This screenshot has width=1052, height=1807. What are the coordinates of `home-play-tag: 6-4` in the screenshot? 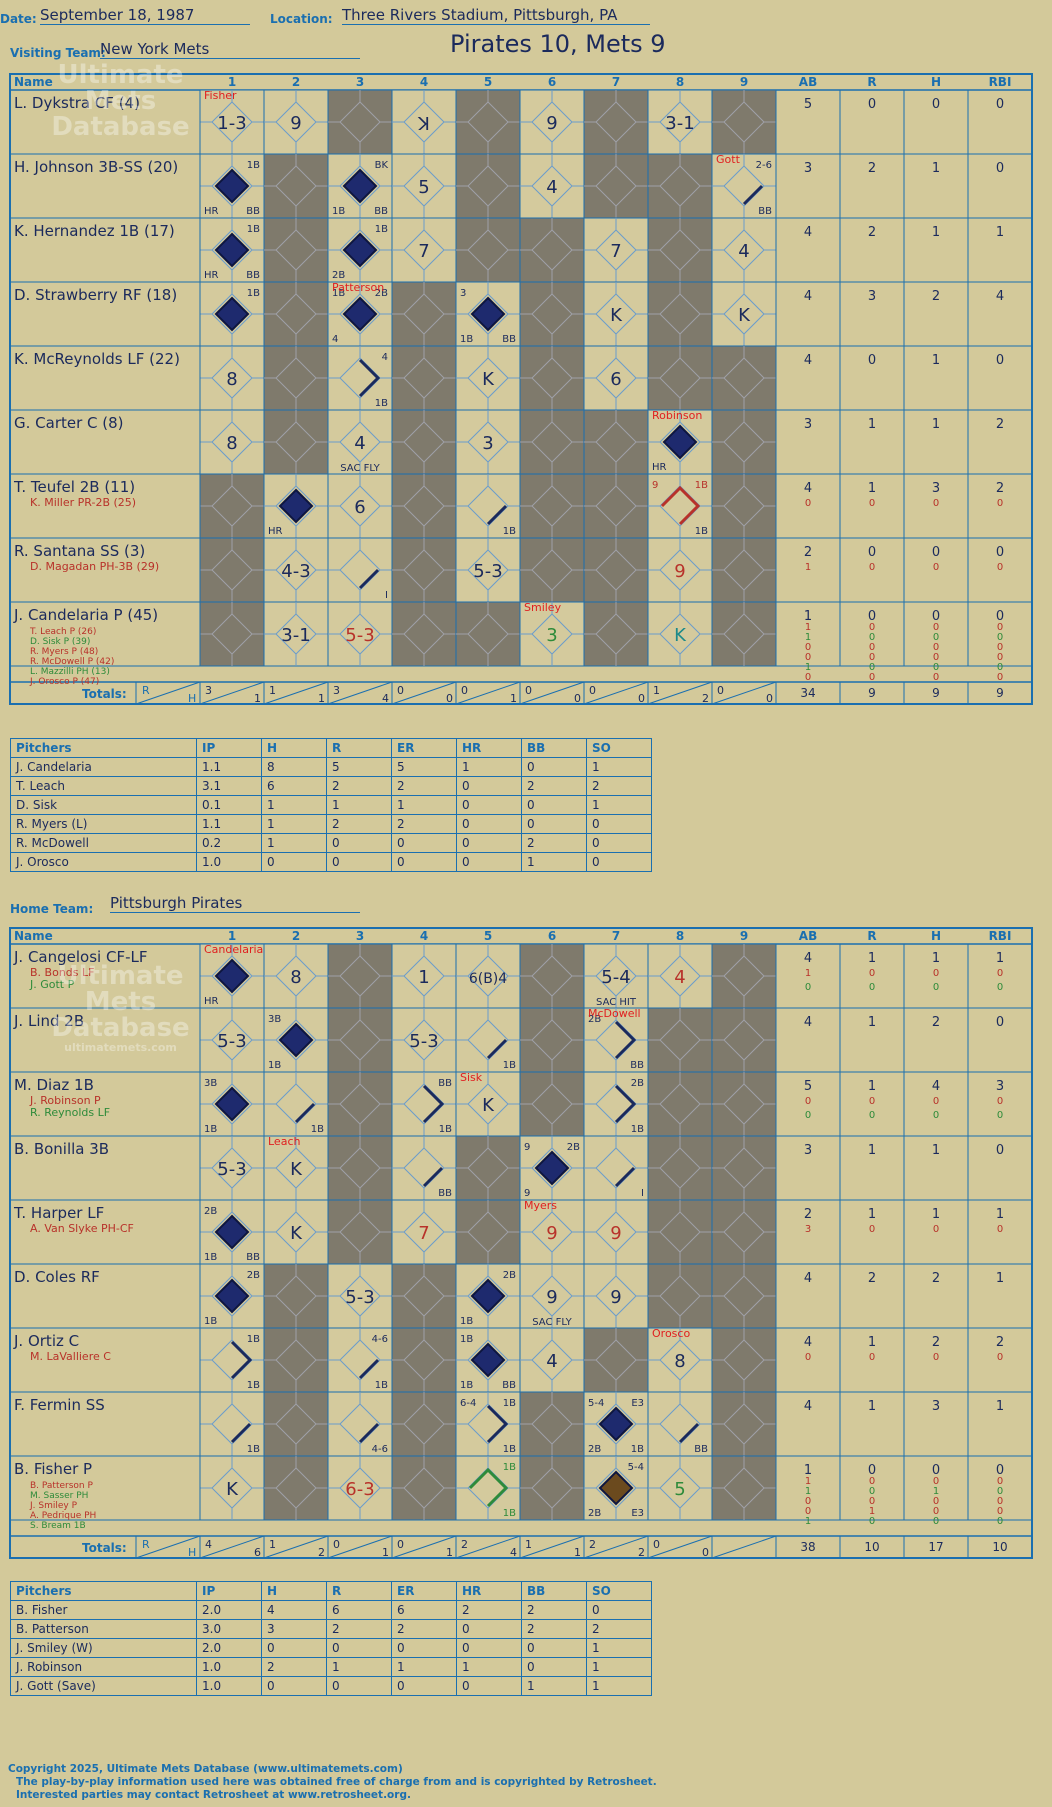 It's located at (468, 1403).